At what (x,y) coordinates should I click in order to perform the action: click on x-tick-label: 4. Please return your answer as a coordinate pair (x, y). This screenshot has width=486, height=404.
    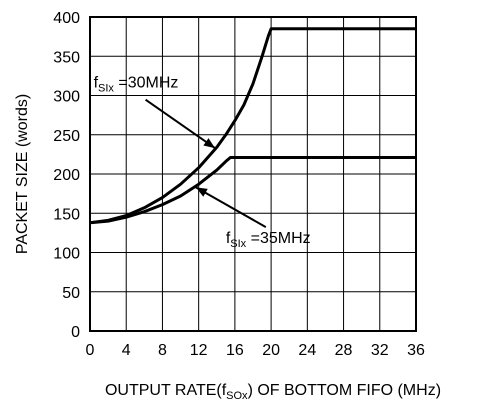
    Looking at the image, I should click on (126, 350).